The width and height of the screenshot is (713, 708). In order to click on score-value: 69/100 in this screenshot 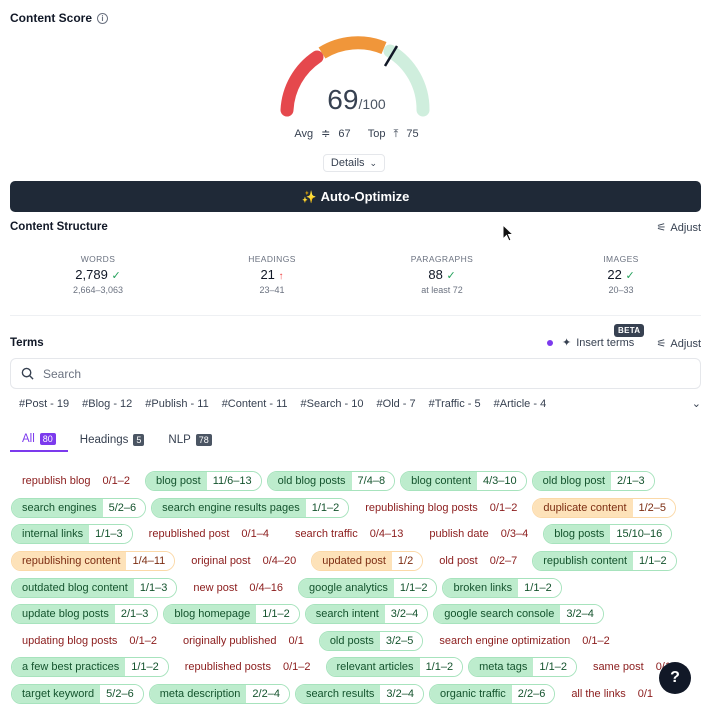, I will do `click(356, 100)`.